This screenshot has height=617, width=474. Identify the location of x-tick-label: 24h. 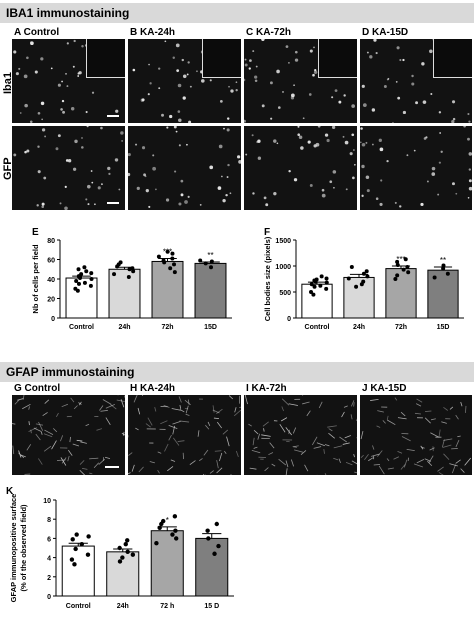
(123, 606).